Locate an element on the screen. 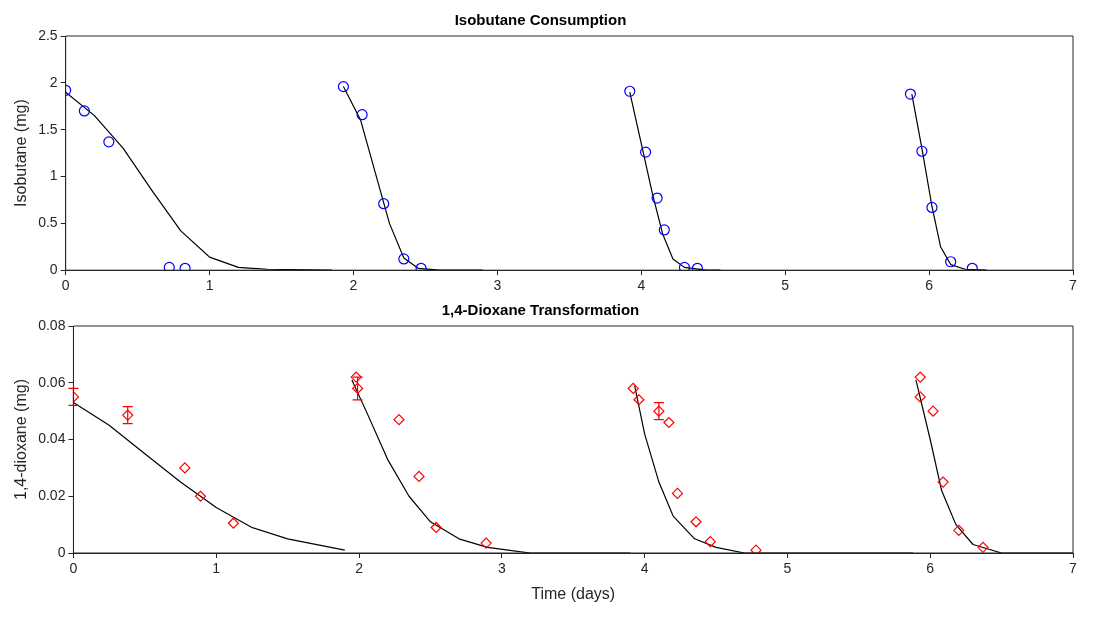  y-tick-label: 2 is located at coordinates (53, 81).